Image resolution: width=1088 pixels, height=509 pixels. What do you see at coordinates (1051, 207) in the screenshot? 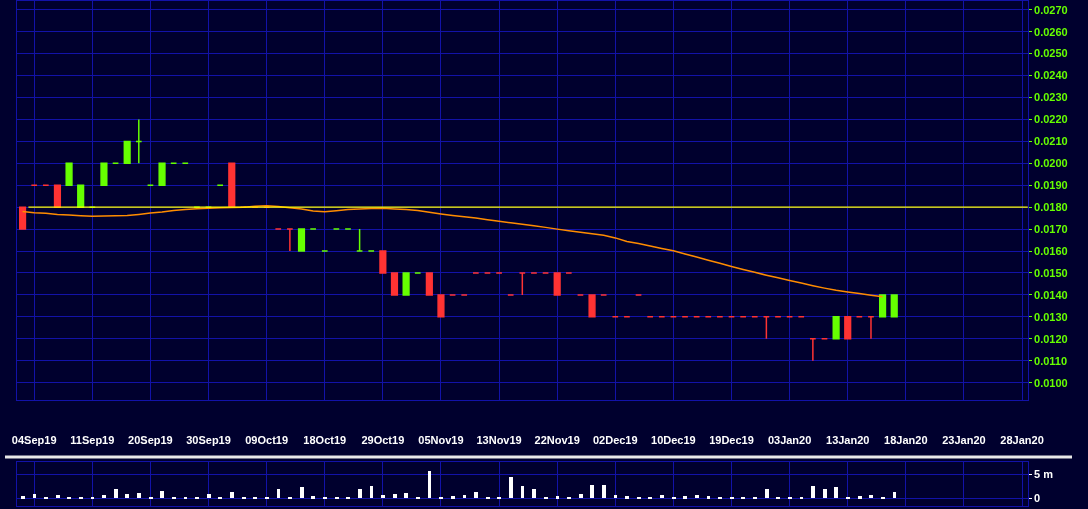
I see `y-tick-label: 0.0180` at bounding box center [1051, 207].